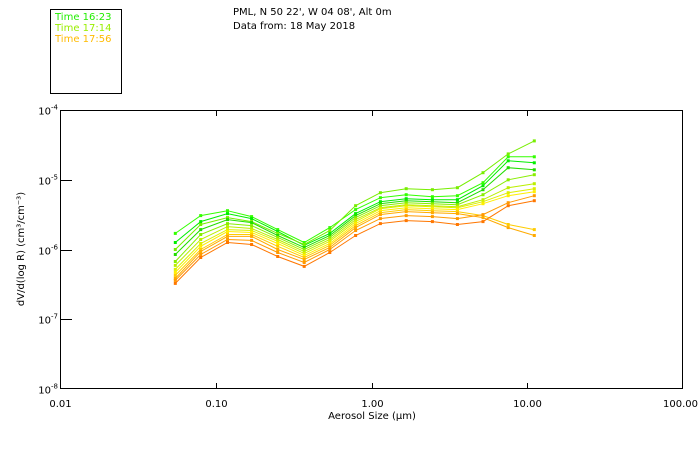 The height and width of the screenshot is (450, 700). What do you see at coordinates (60, 404) in the screenshot?
I see `x-tick-label: 0.01` at bounding box center [60, 404].